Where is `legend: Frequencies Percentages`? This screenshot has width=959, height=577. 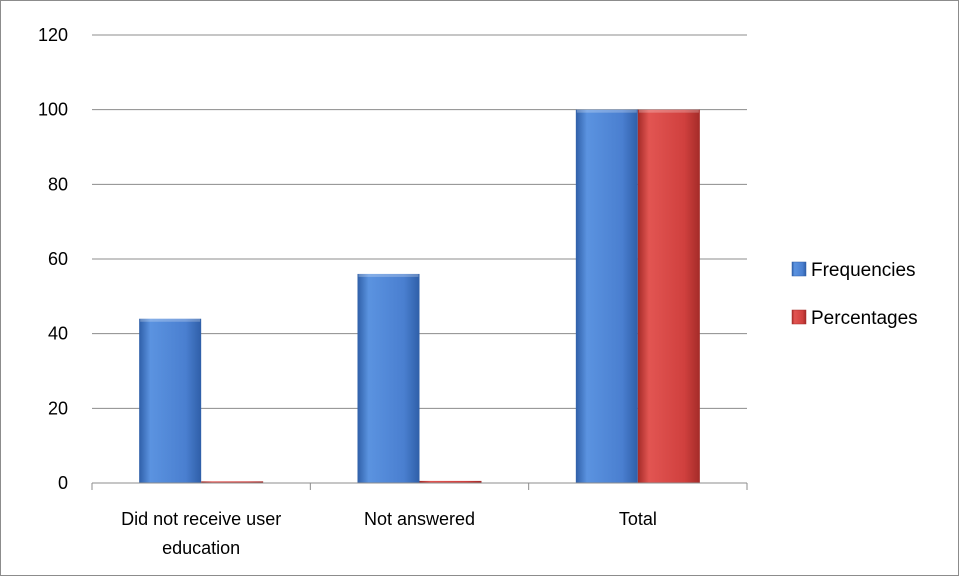 legend: Frequencies Percentages is located at coordinates (854, 294).